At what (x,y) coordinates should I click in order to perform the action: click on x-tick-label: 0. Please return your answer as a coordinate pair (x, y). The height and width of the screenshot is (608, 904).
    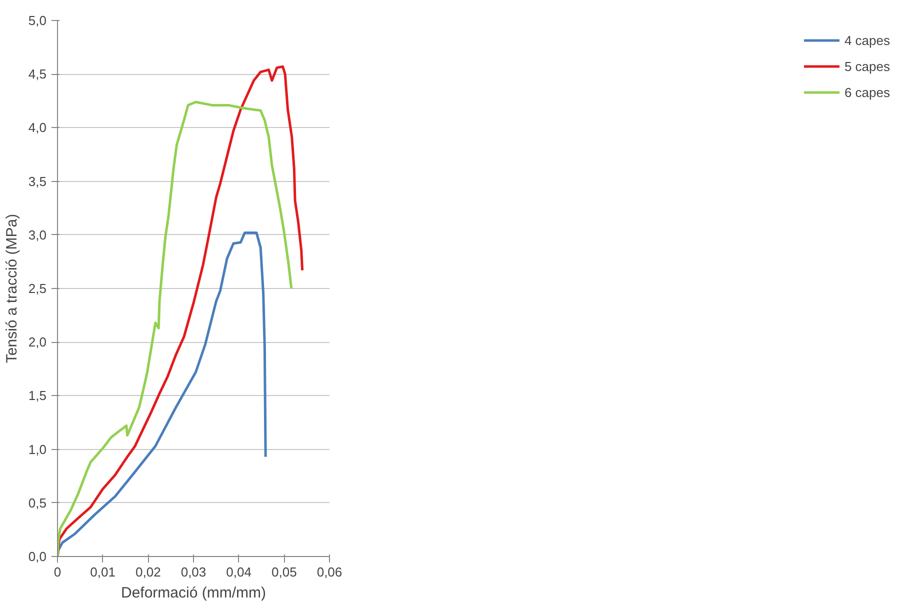
    Looking at the image, I should click on (58, 572).